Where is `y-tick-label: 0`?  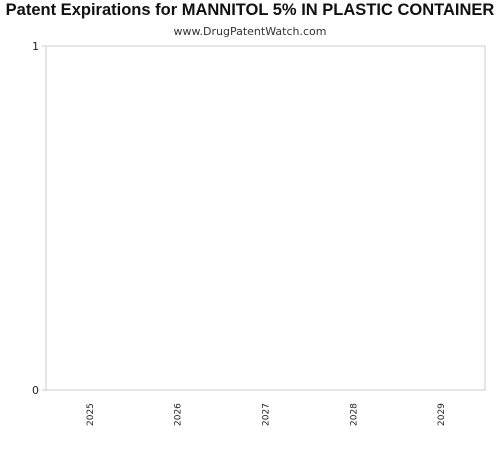
y-tick-label: 0 is located at coordinates (35, 390).